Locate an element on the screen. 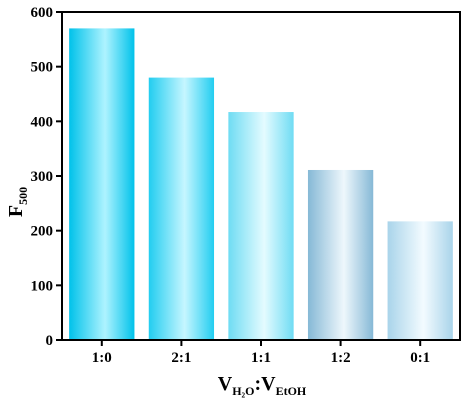 The image size is (474, 402). bar-0:1 is located at coordinates (420, 280).